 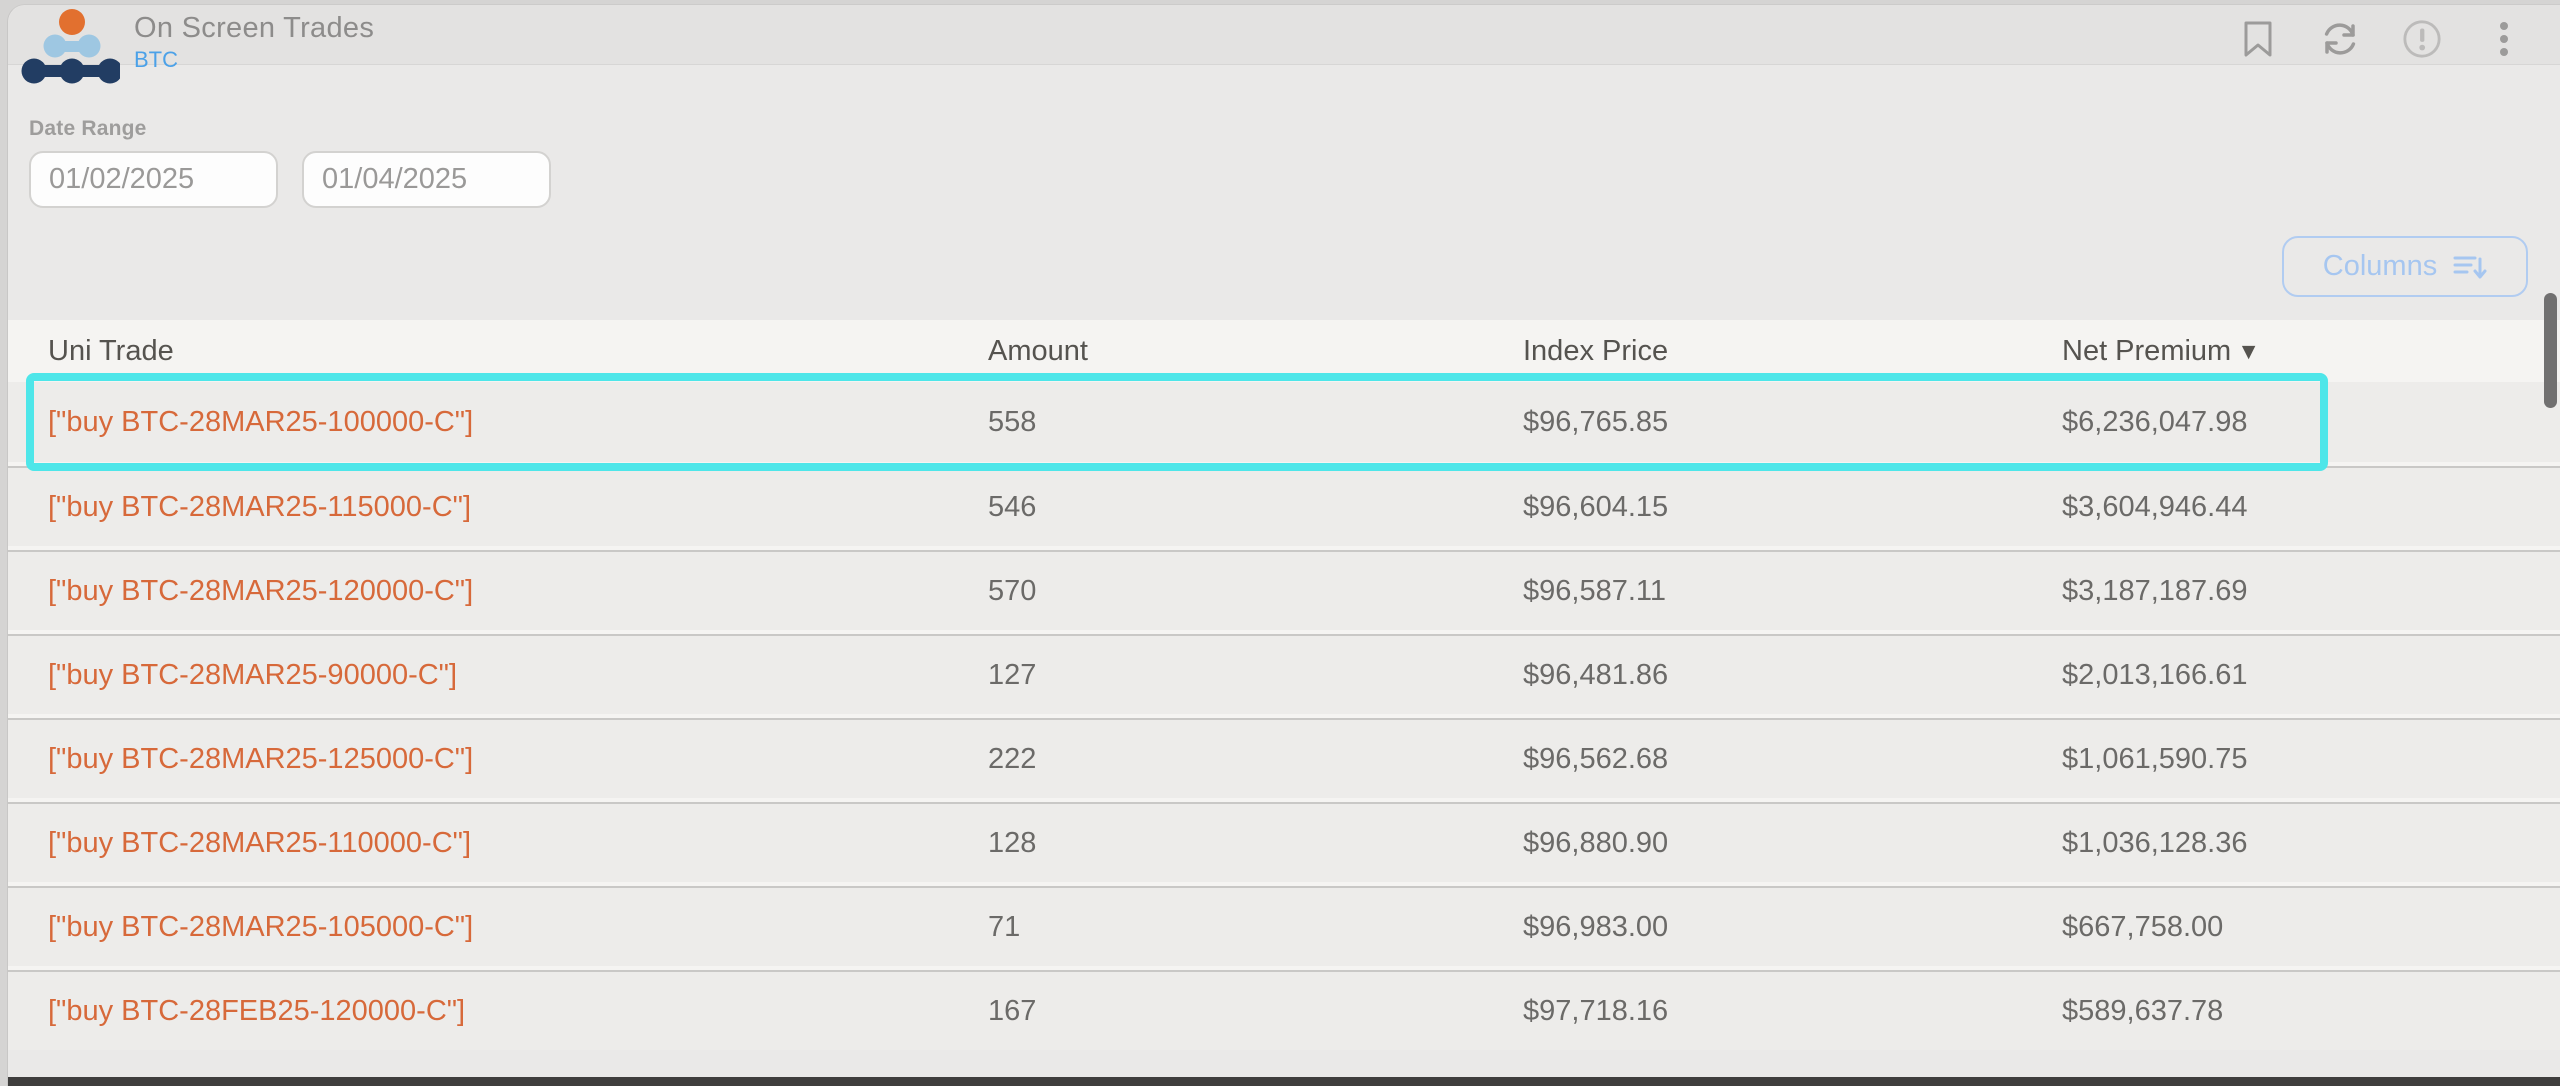 What do you see at coordinates (2248, 350) in the screenshot?
I see `sort-desc-icon: ▼` at bounding box center [2248, 350].